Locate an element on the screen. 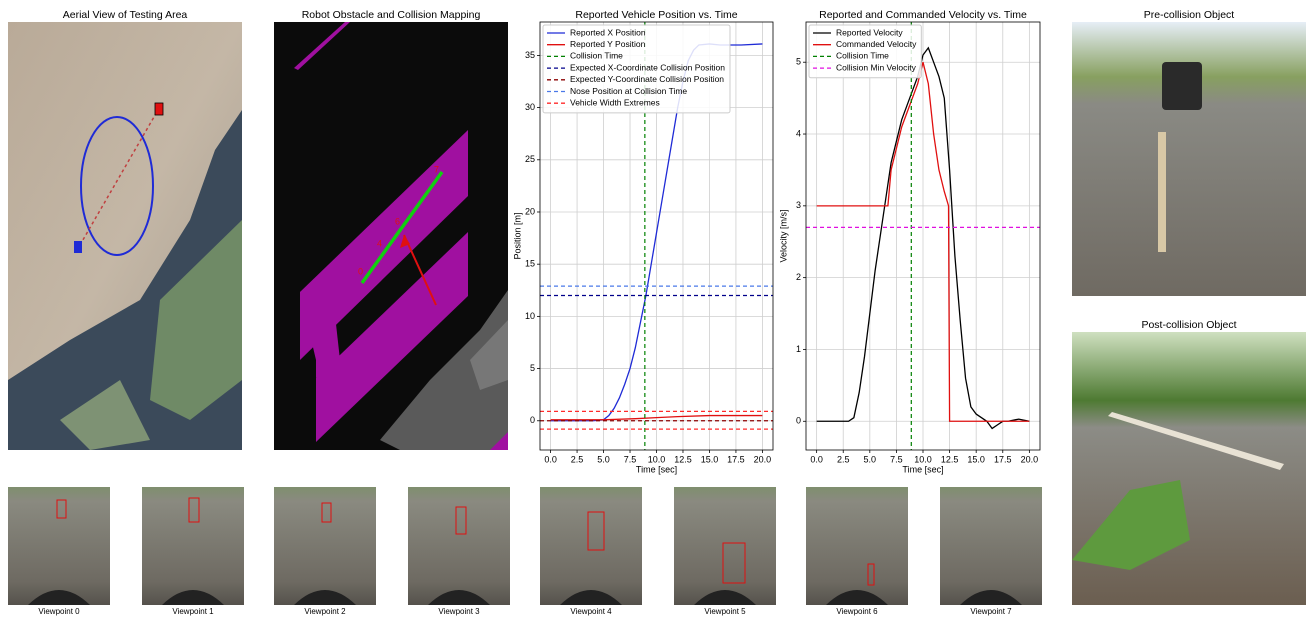 This screenshot has height=617, width=1308. legend-label: Reported Velocity is located at coordinates (869, 32).